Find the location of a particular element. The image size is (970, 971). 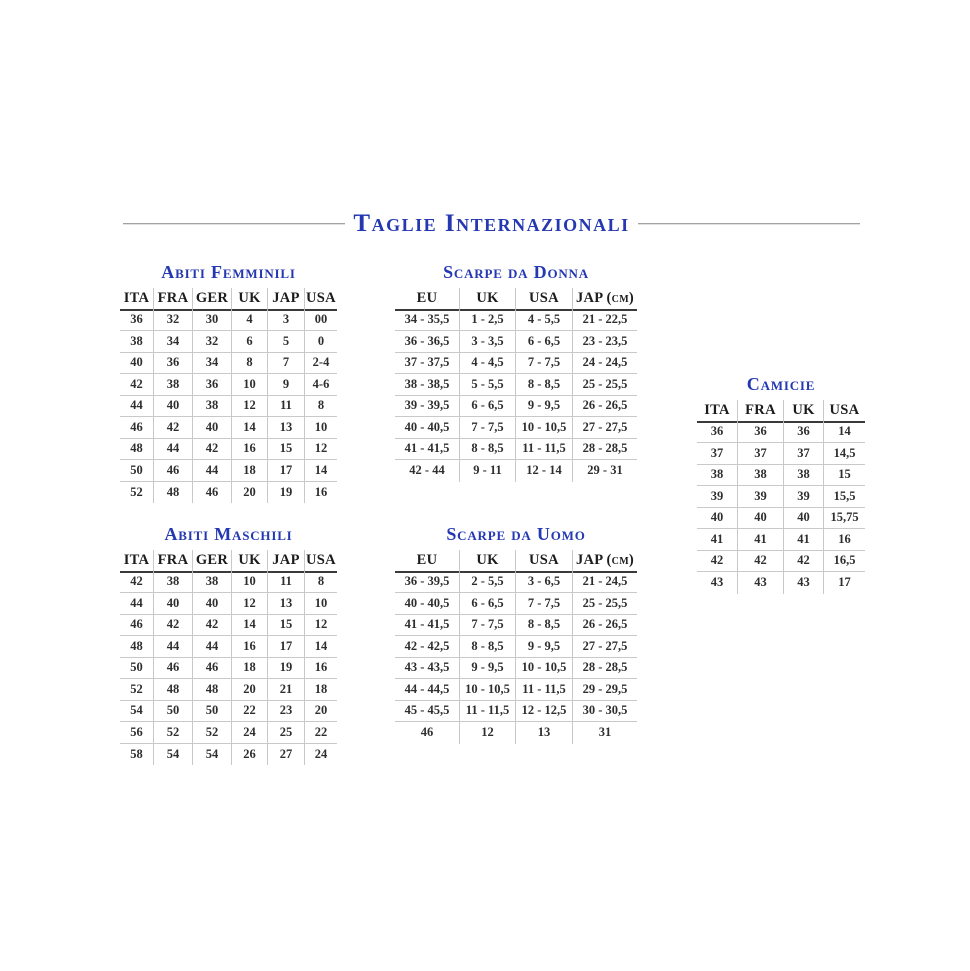

table-cell: 21 - 22,5 is located at coordinates (605, 320).